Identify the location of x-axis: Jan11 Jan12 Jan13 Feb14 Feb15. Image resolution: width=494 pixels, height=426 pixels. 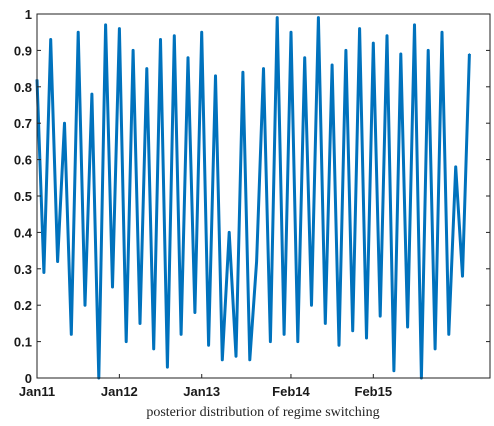
(205, 386).